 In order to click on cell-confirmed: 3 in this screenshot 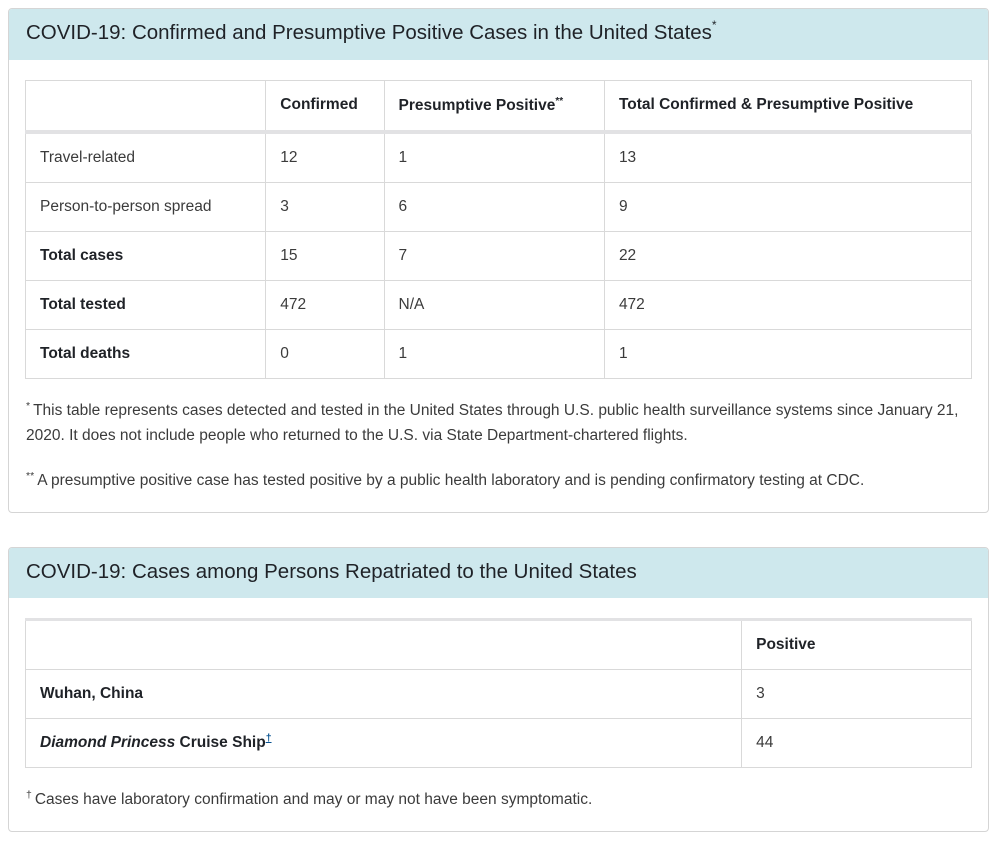, I will do `click(325, 206)`.